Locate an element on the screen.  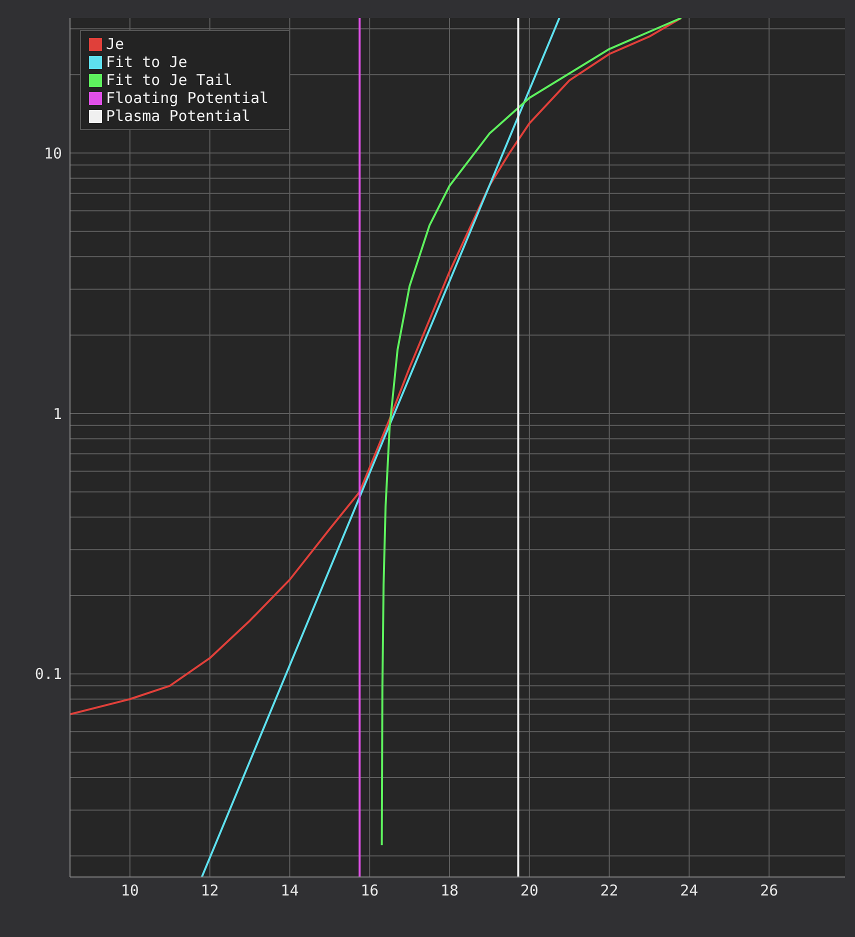
x-tick-label: 10 is located at coordinates (129, 891).